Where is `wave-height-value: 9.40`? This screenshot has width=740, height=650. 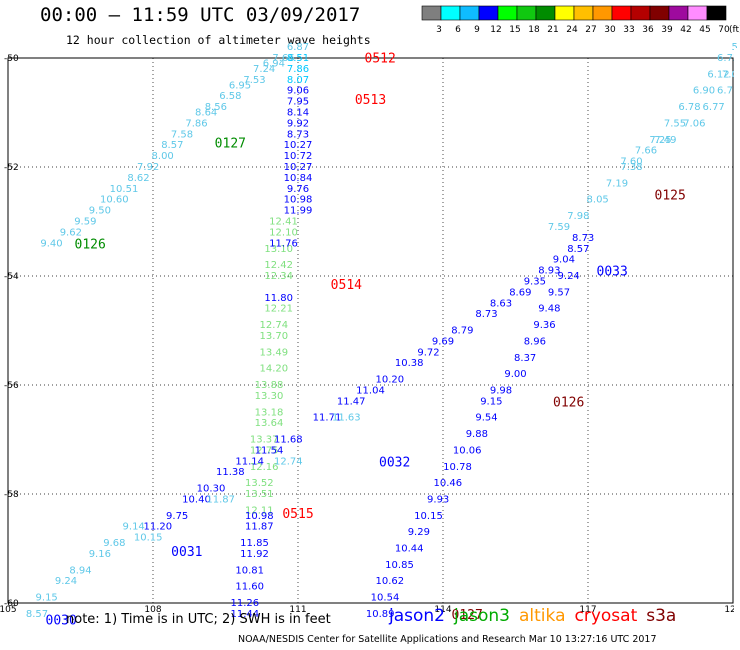 wave-height-value: 9.40 is located at coordinates (51, 243).